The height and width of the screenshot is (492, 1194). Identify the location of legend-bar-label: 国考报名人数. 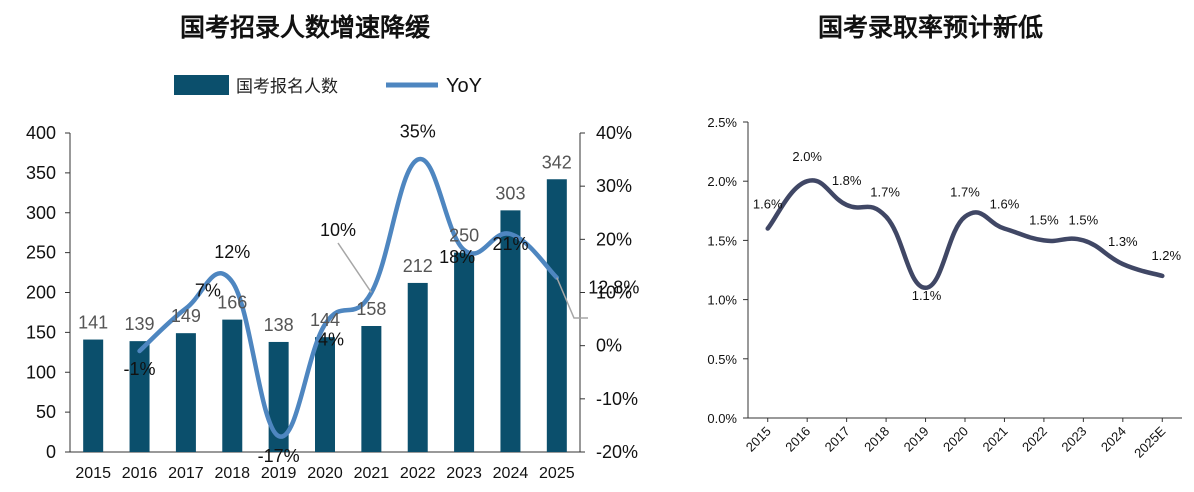
(287, 87).